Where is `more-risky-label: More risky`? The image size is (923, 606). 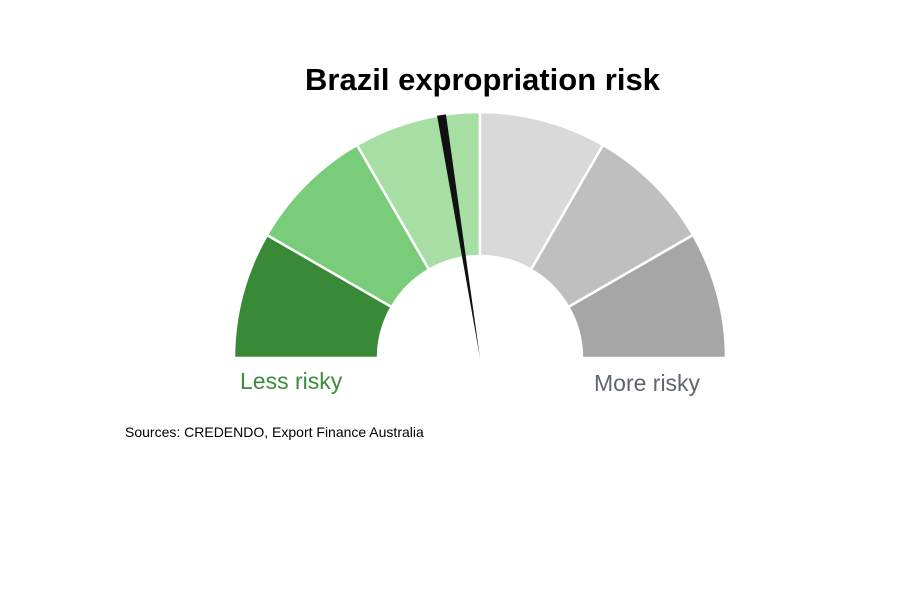 more-risky-label: More risky is located at coordinates (647, 383).